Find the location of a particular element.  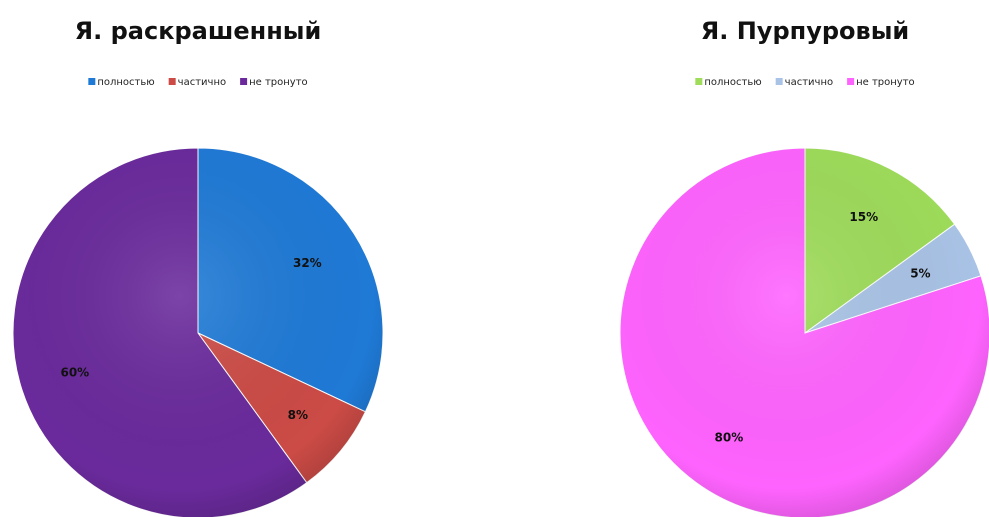

data-label: 60% is located at coordinates (74, 373).